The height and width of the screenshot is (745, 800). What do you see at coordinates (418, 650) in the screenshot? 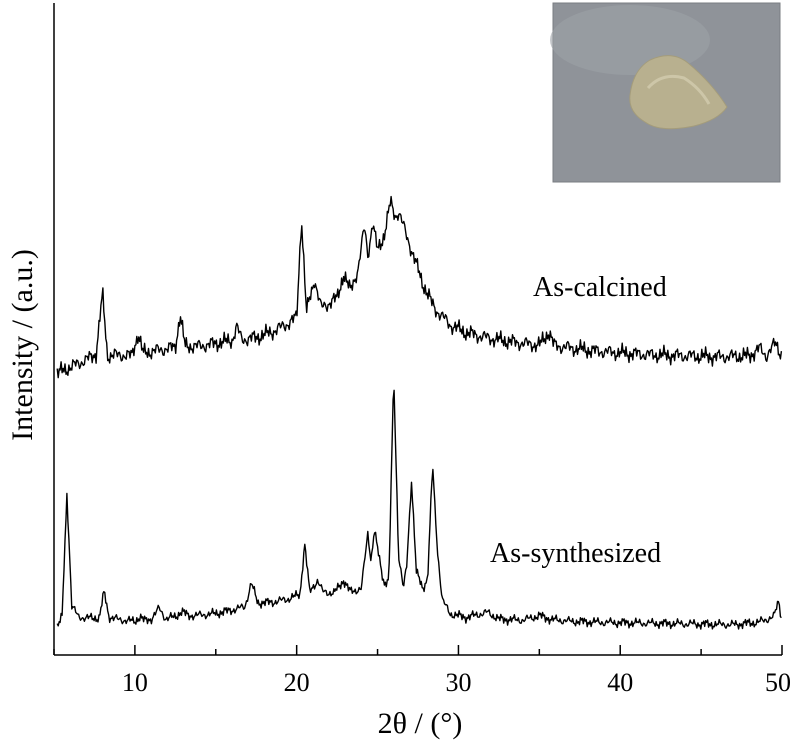
I see `x-ticks` at bounding box center [418, 650].